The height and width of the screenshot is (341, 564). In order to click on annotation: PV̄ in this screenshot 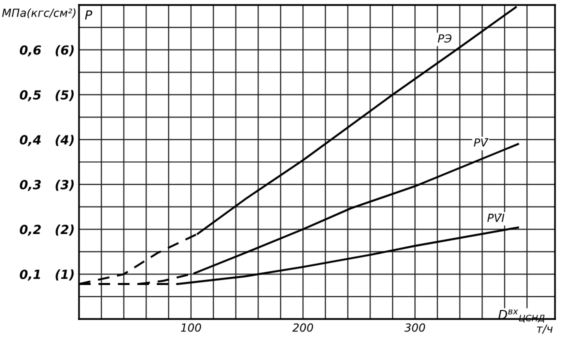, I will do `click(481, 142)`.